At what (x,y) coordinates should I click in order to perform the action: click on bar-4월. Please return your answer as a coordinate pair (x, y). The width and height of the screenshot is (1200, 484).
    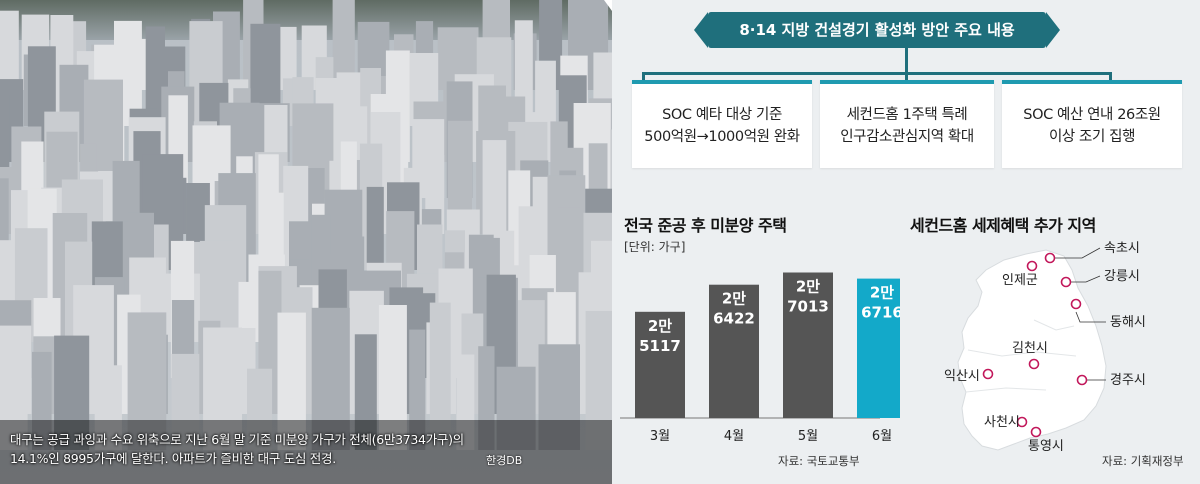
    Looking at the image, I should click on (734, 351).